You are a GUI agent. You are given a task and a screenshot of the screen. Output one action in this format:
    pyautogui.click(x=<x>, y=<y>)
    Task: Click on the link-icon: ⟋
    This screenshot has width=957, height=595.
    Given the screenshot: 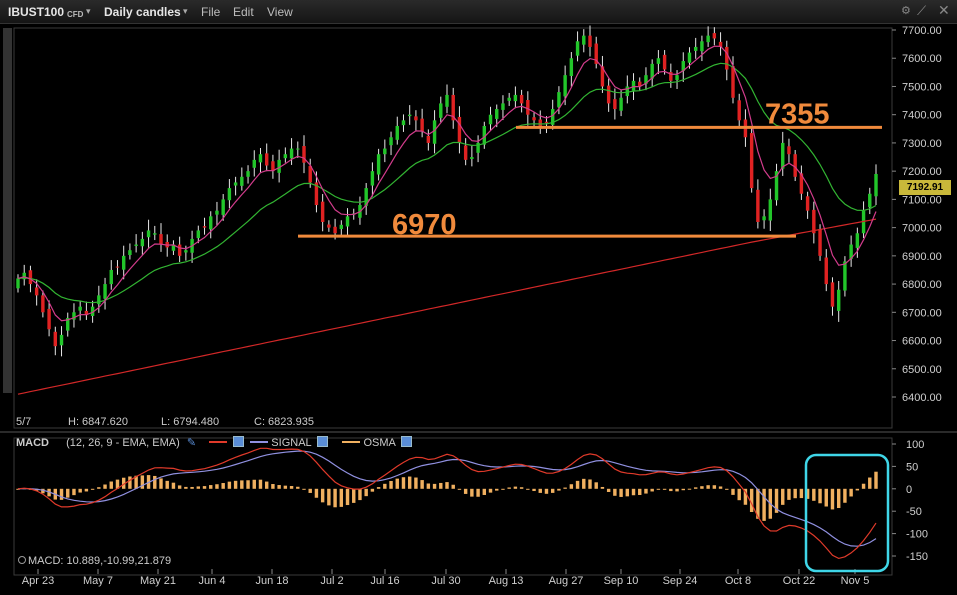 What is the action you would take?
    pyautogui.click(x=922, y=10)
    